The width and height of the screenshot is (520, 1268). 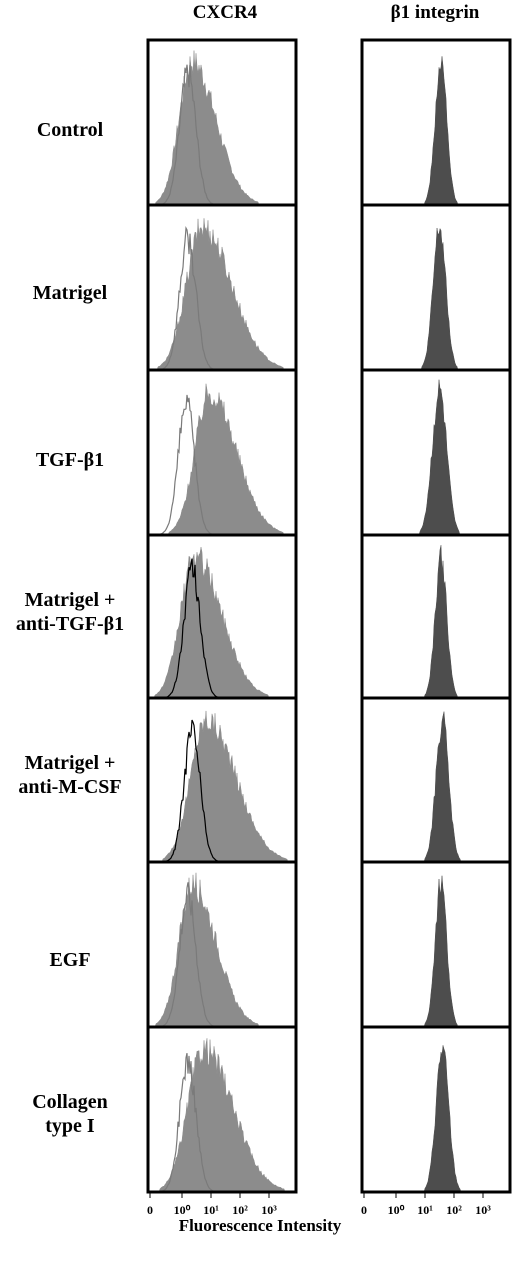 What do you see at coordinates (70, 293) in the screenshot?
I see `row-label-matrigel: Matrigel` at bounding box center [70, 293].